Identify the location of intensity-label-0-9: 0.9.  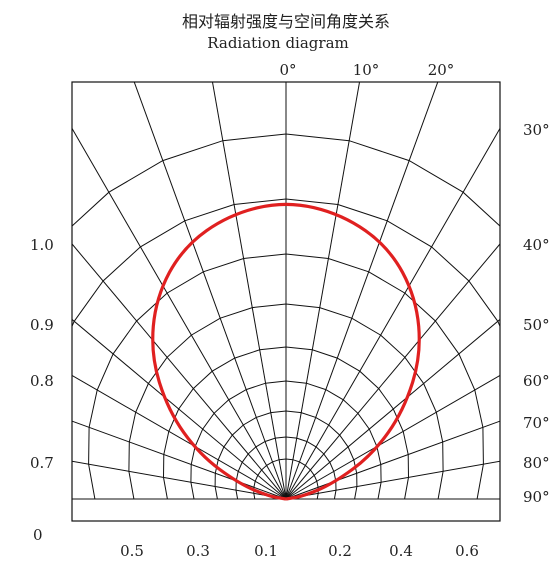
(42, 325).